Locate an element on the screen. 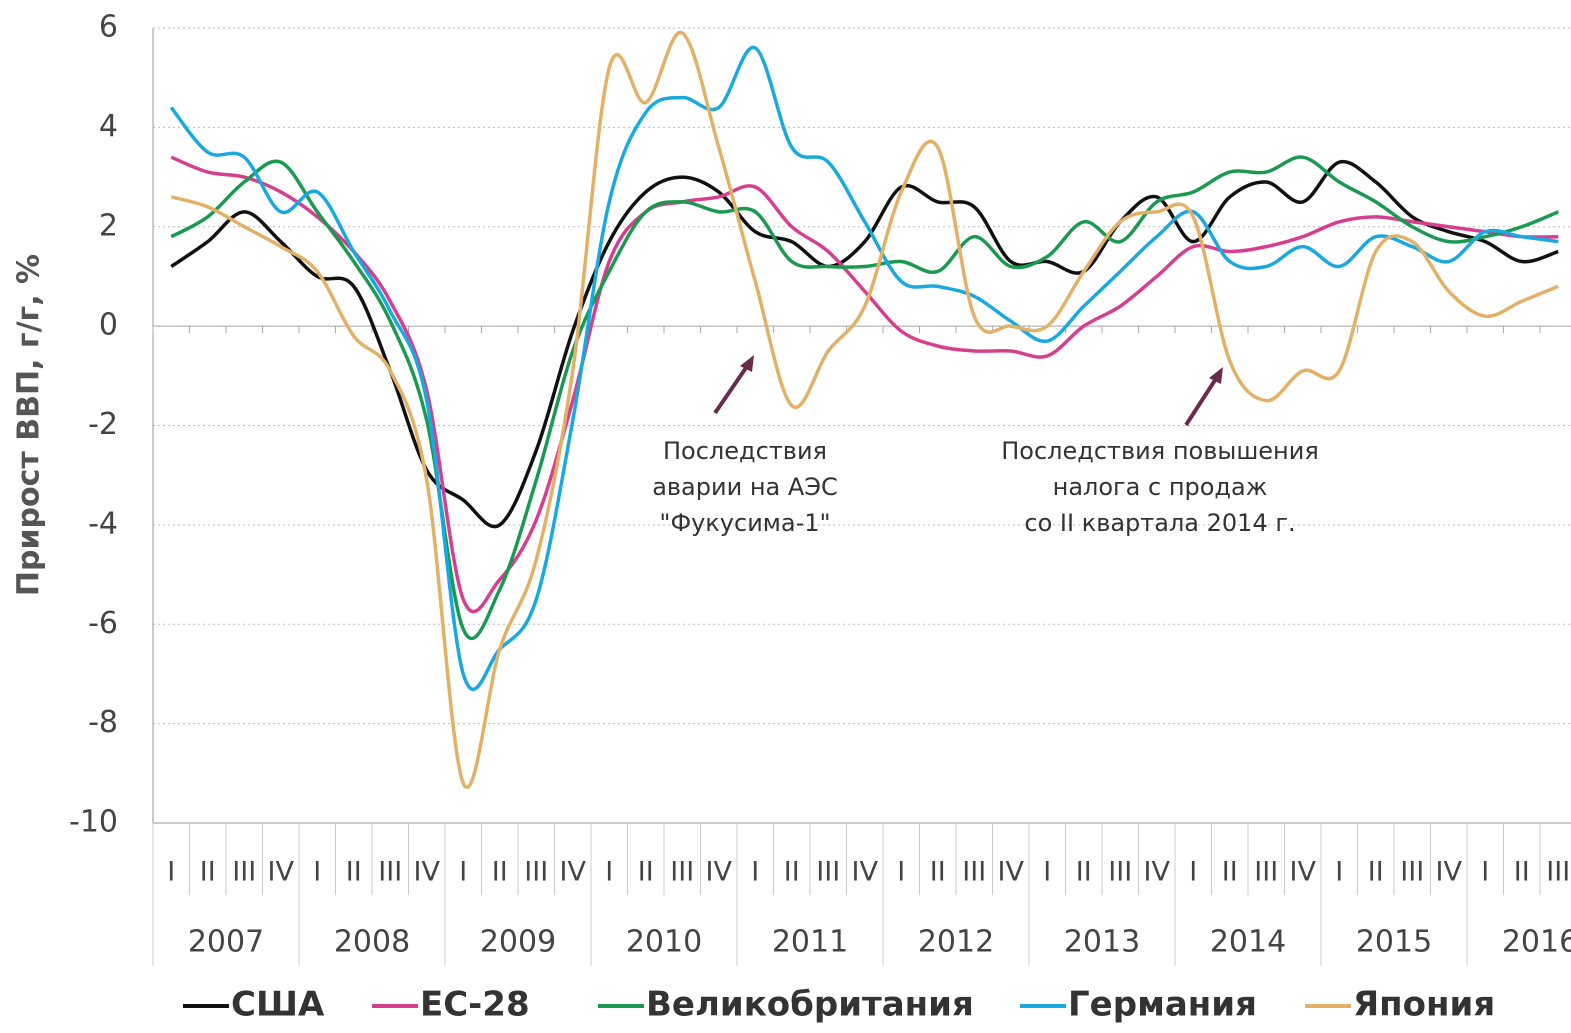 The height and width of the screenshot is (1033, 1571). year-label: 2010 is located at coordinates (664, 942).